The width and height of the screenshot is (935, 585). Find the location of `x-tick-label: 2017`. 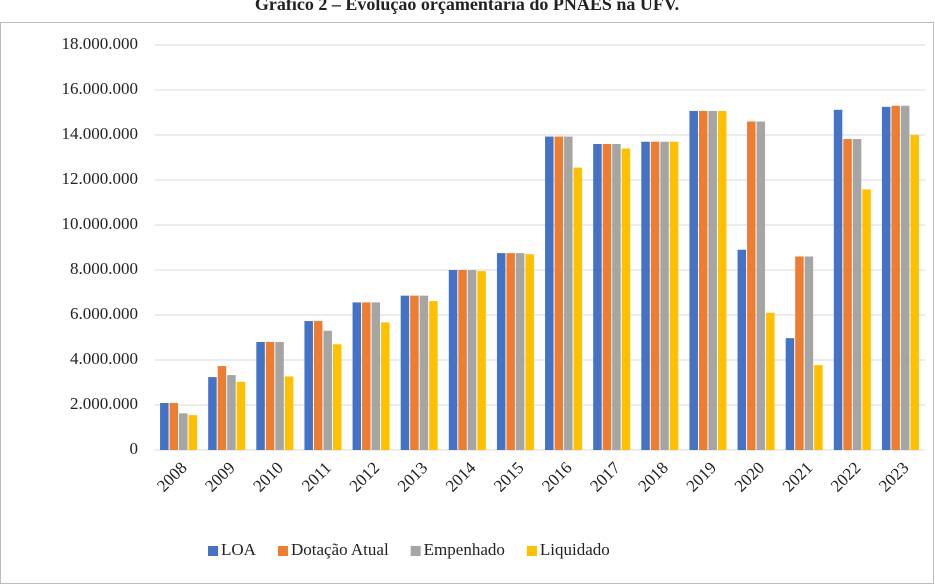

x-tick-label: 2017 is located at coordinates (605, 477).